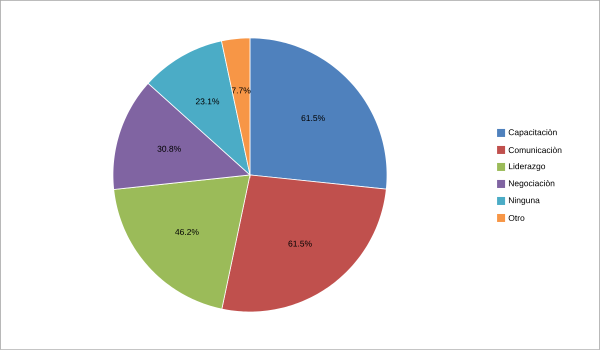  I want to click on legend-label: Comunicaciòn, so click(535, 150).